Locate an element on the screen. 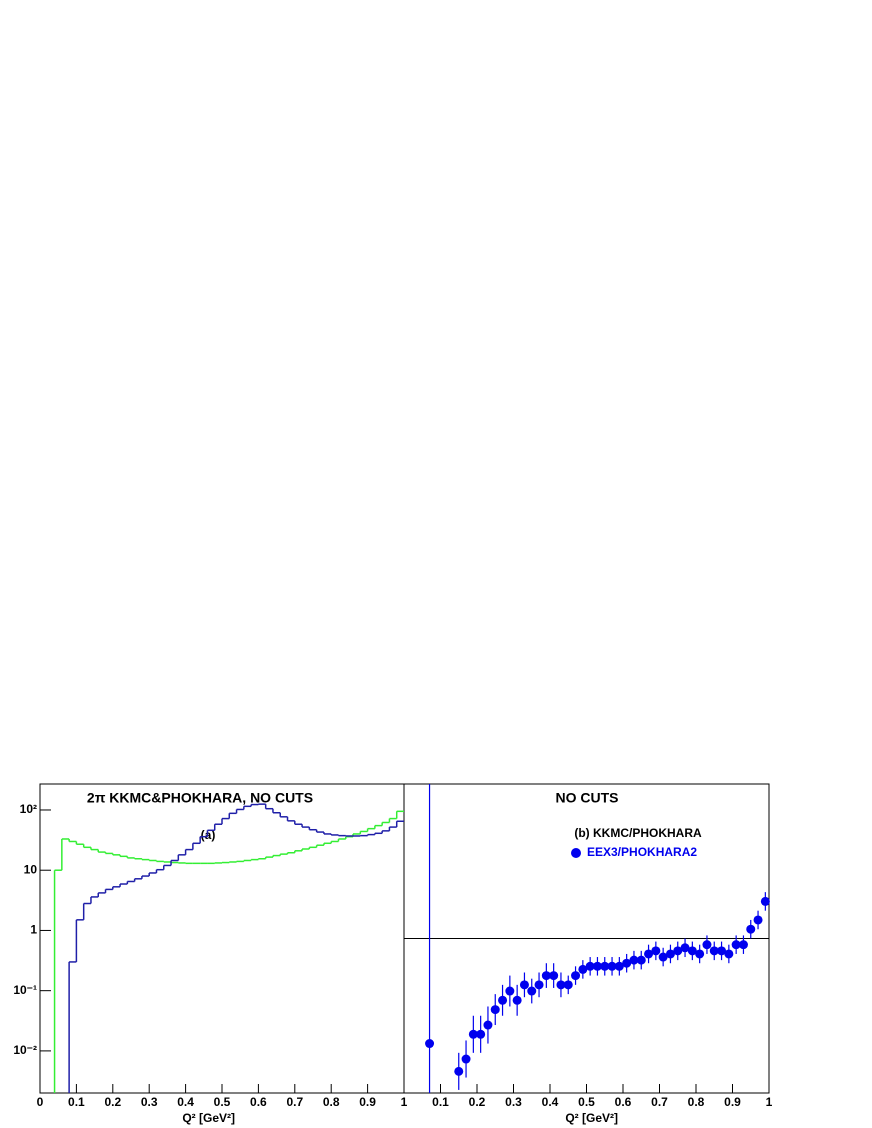 The width and height of the screenshot is (872, 1128). x-tick-label: 0 is located at coordinates (40, 1102).